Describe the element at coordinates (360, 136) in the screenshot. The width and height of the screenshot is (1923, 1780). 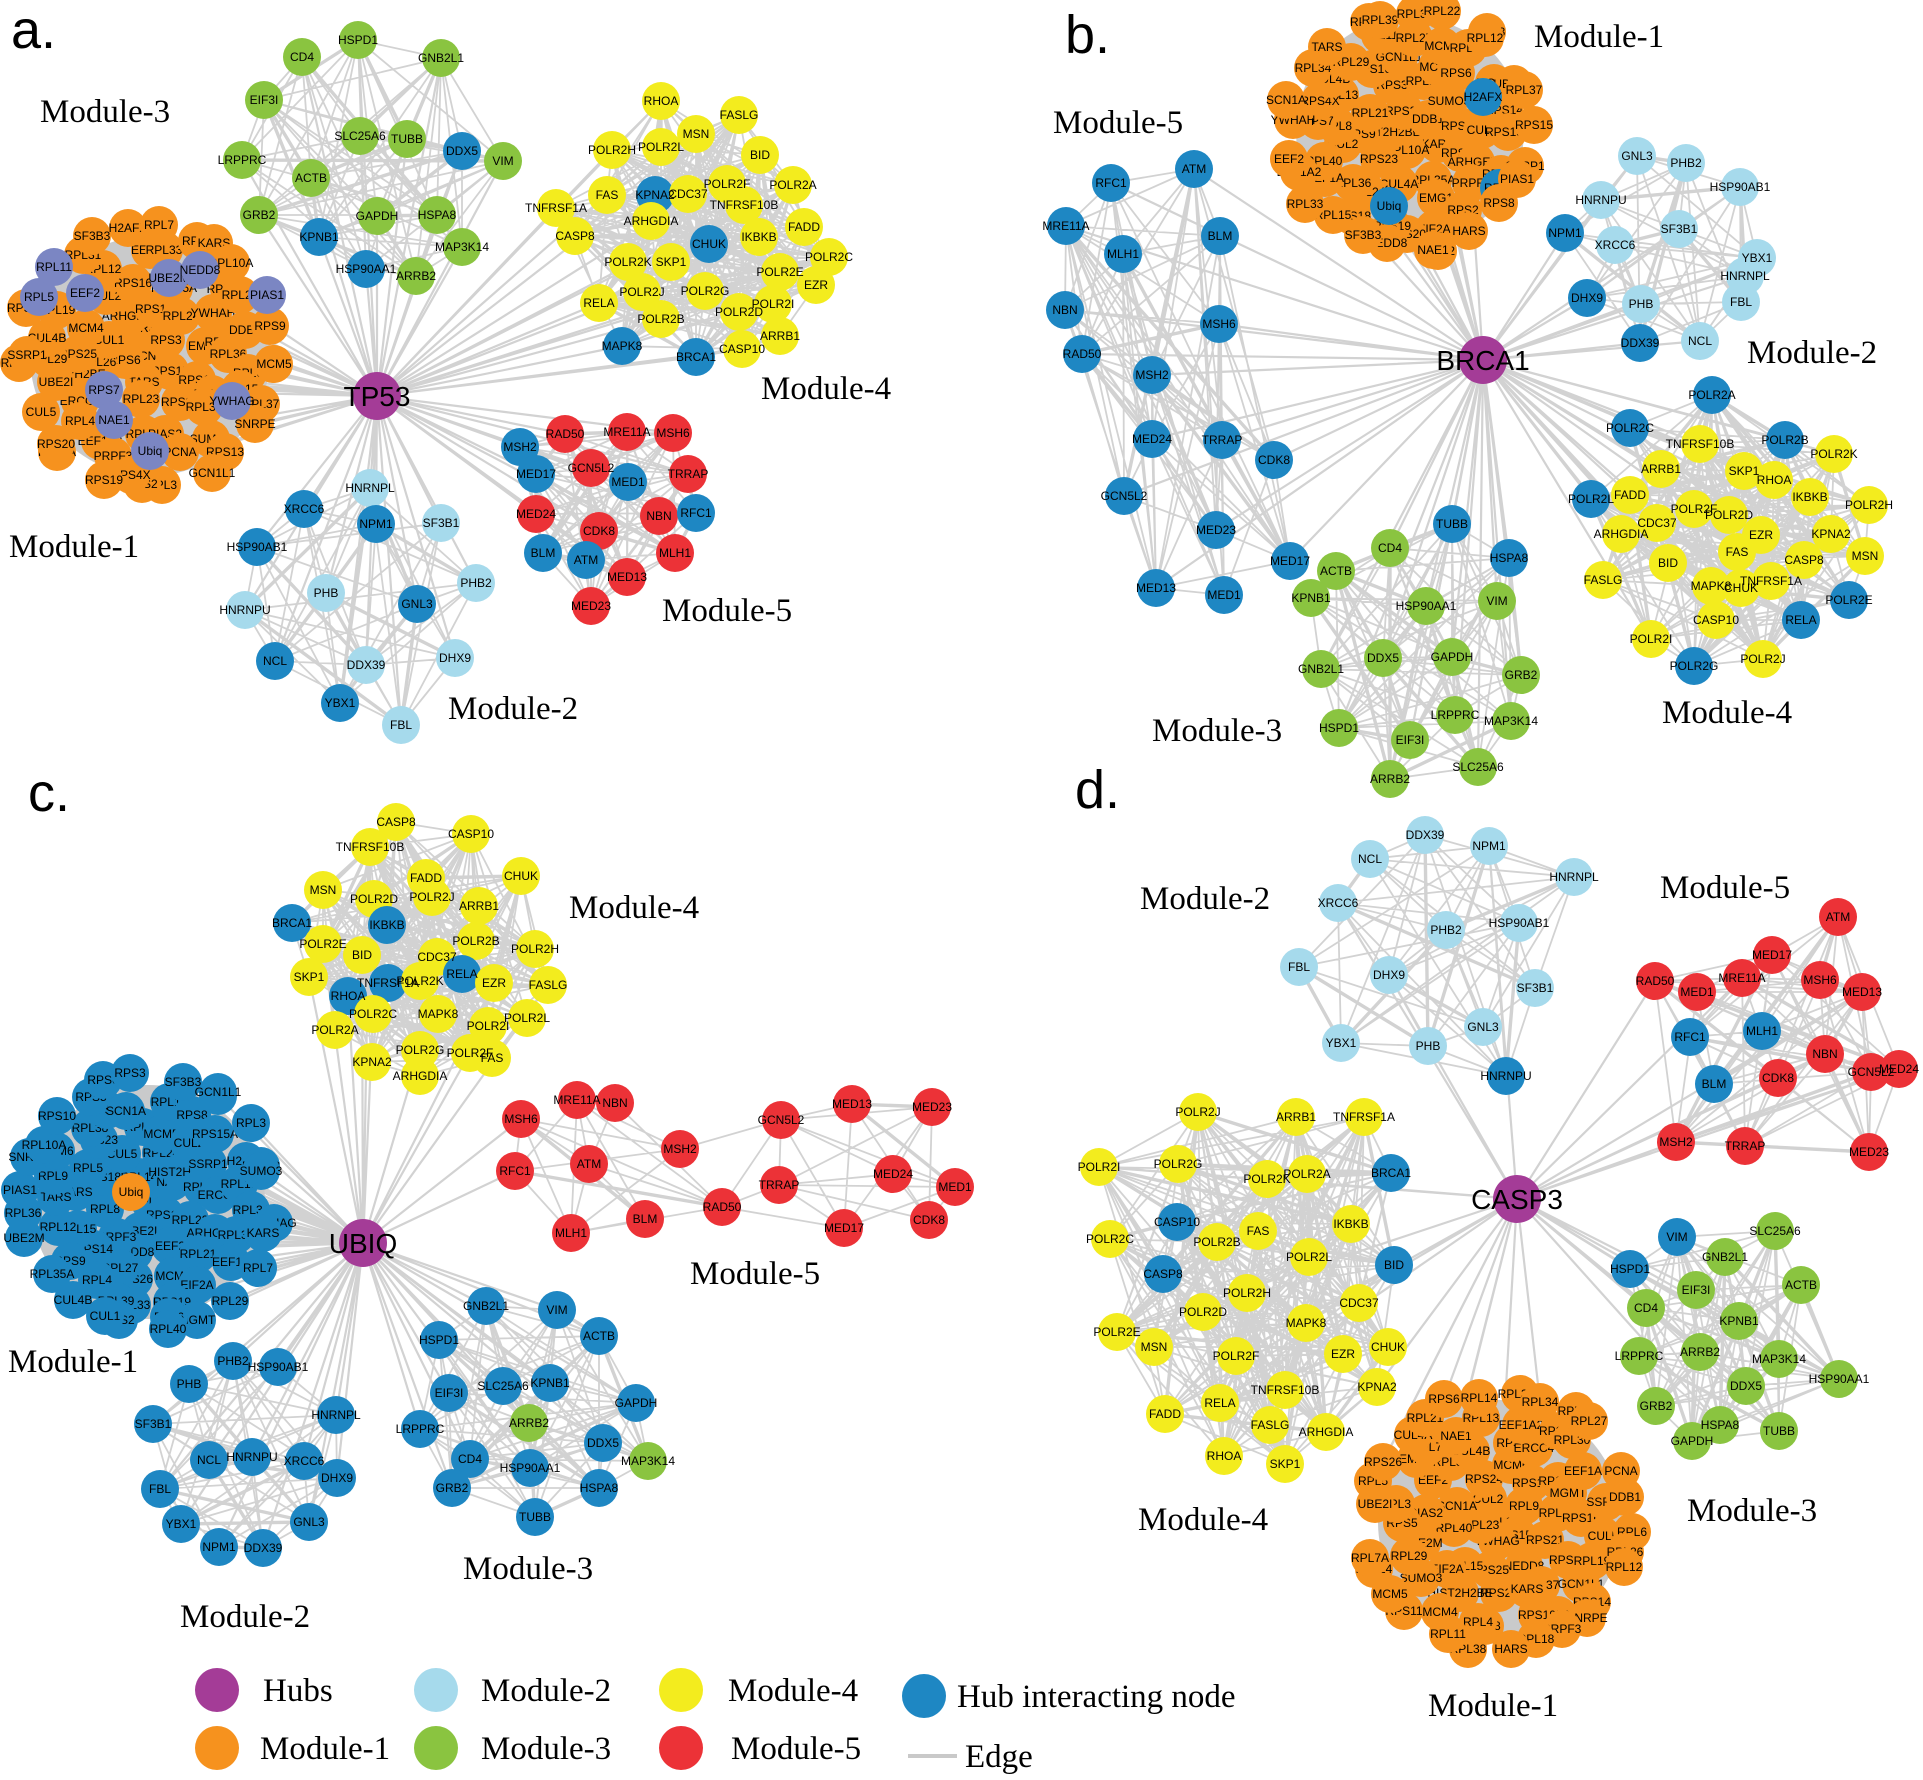
I see `svg-text: SLC25A6` at that location.